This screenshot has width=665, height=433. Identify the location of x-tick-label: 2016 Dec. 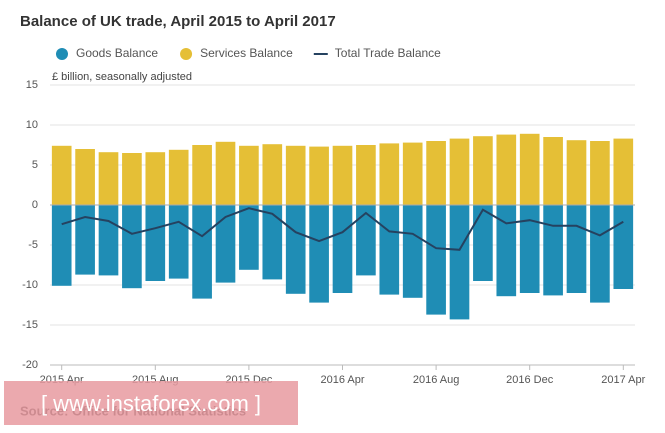
(530, 380).